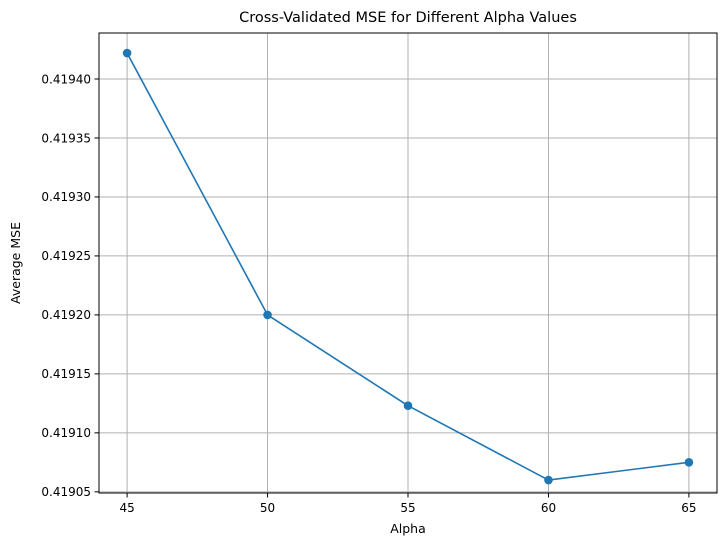 This screenshot has height=545, width=726. I want to click on y-tick-label: 0.41910, so click(66, 433).